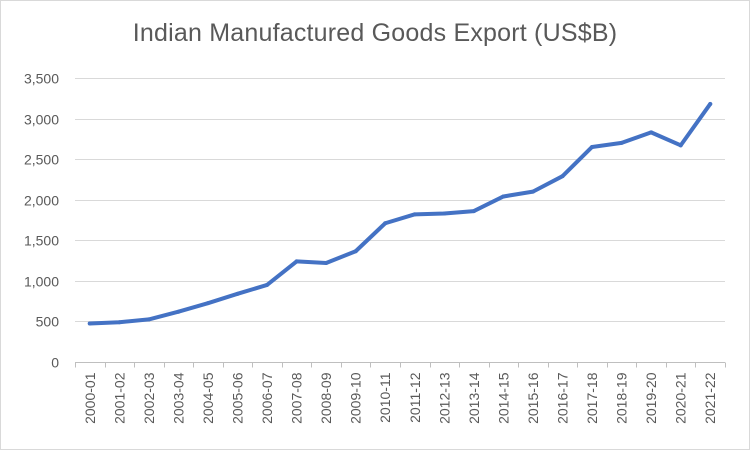  What do you see at coordinates (41, 120) in the screenshot?
I see `y-tick-label: 3,000` at bounding box center [41, 120].